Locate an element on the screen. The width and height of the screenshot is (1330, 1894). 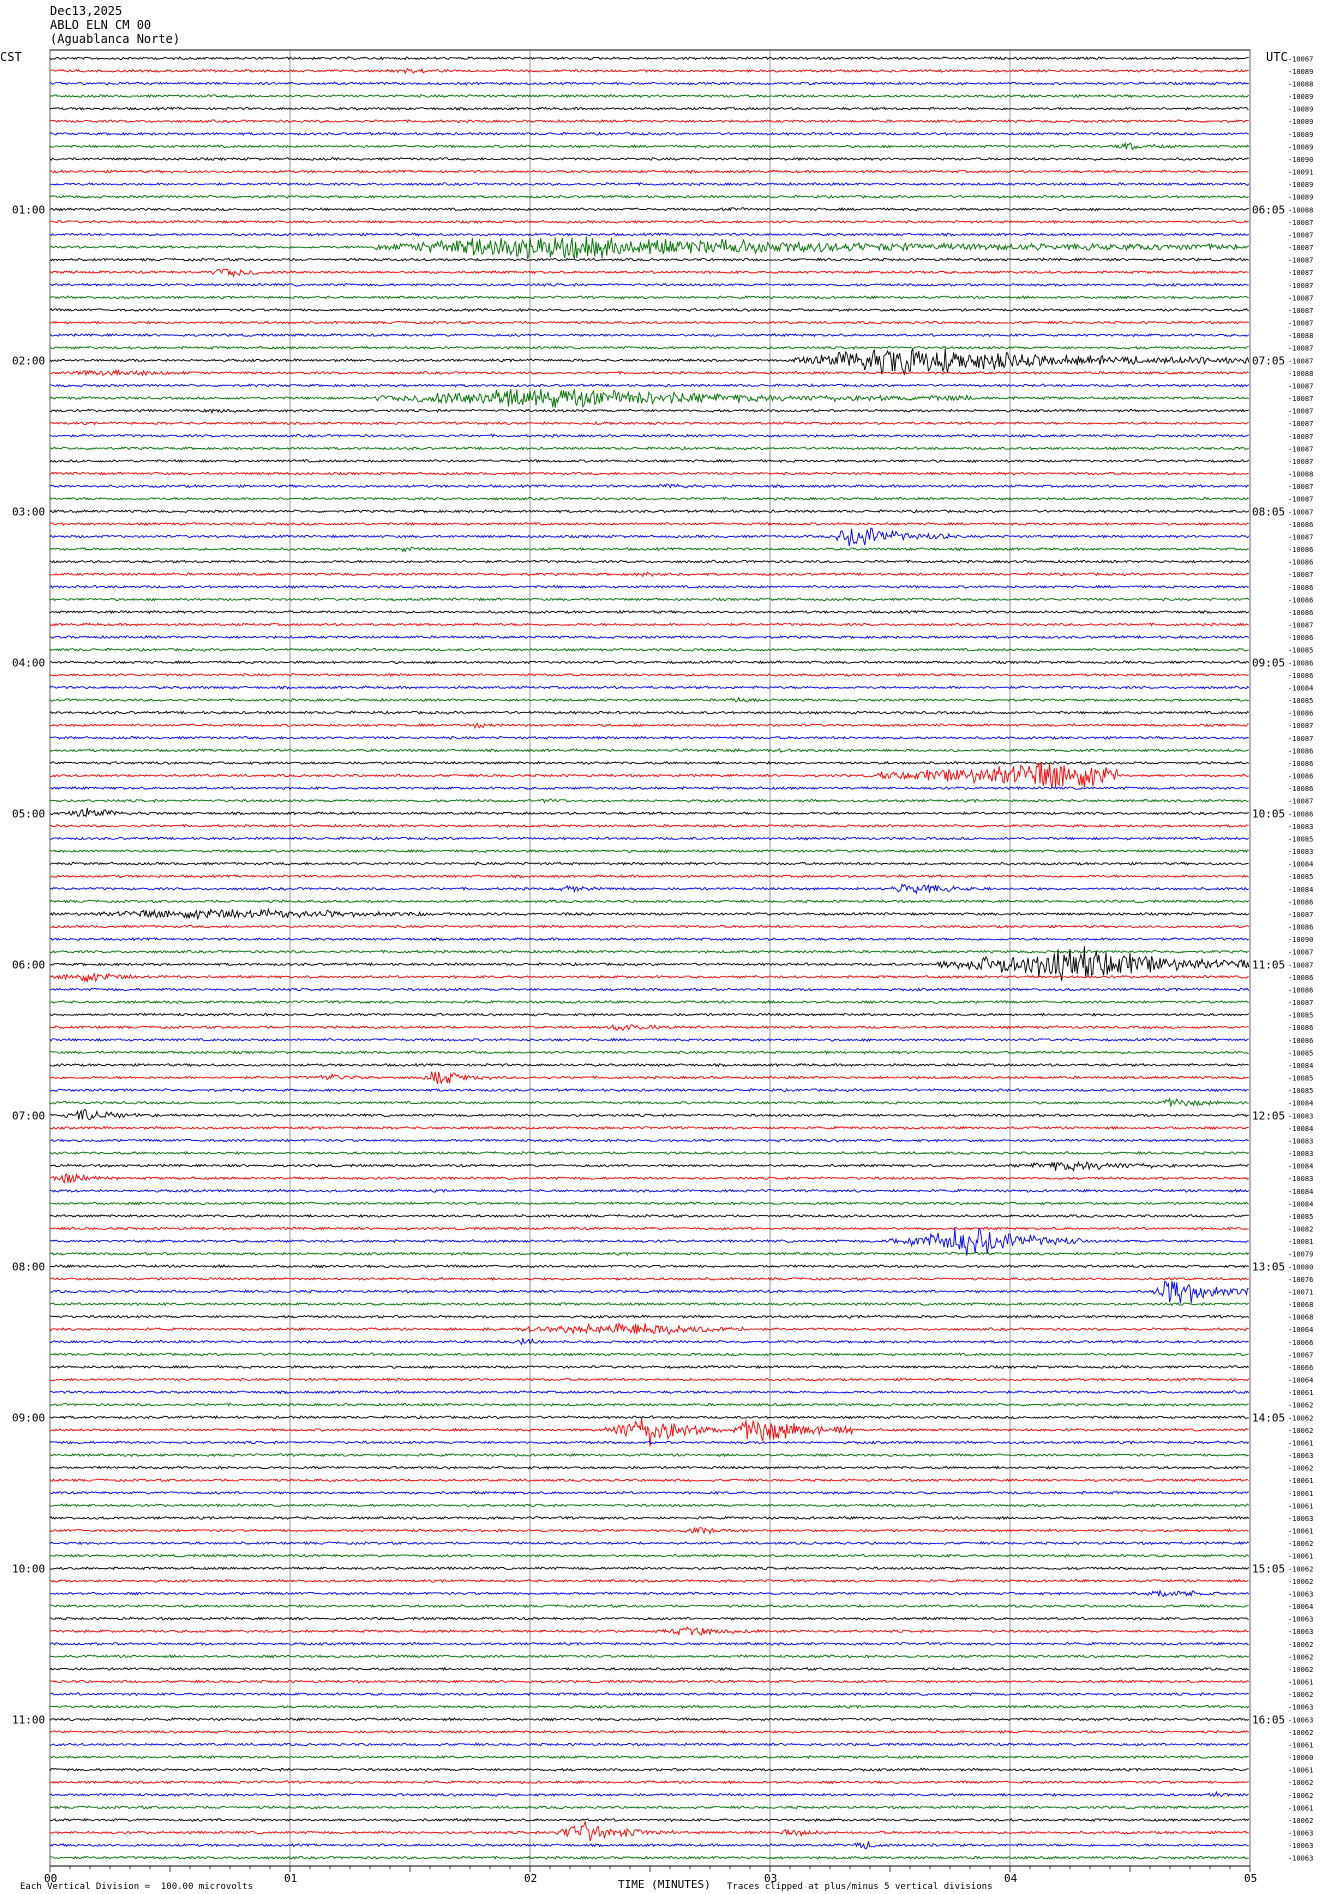
row-value-label: -10090 is located at coordinates (1300, 940).